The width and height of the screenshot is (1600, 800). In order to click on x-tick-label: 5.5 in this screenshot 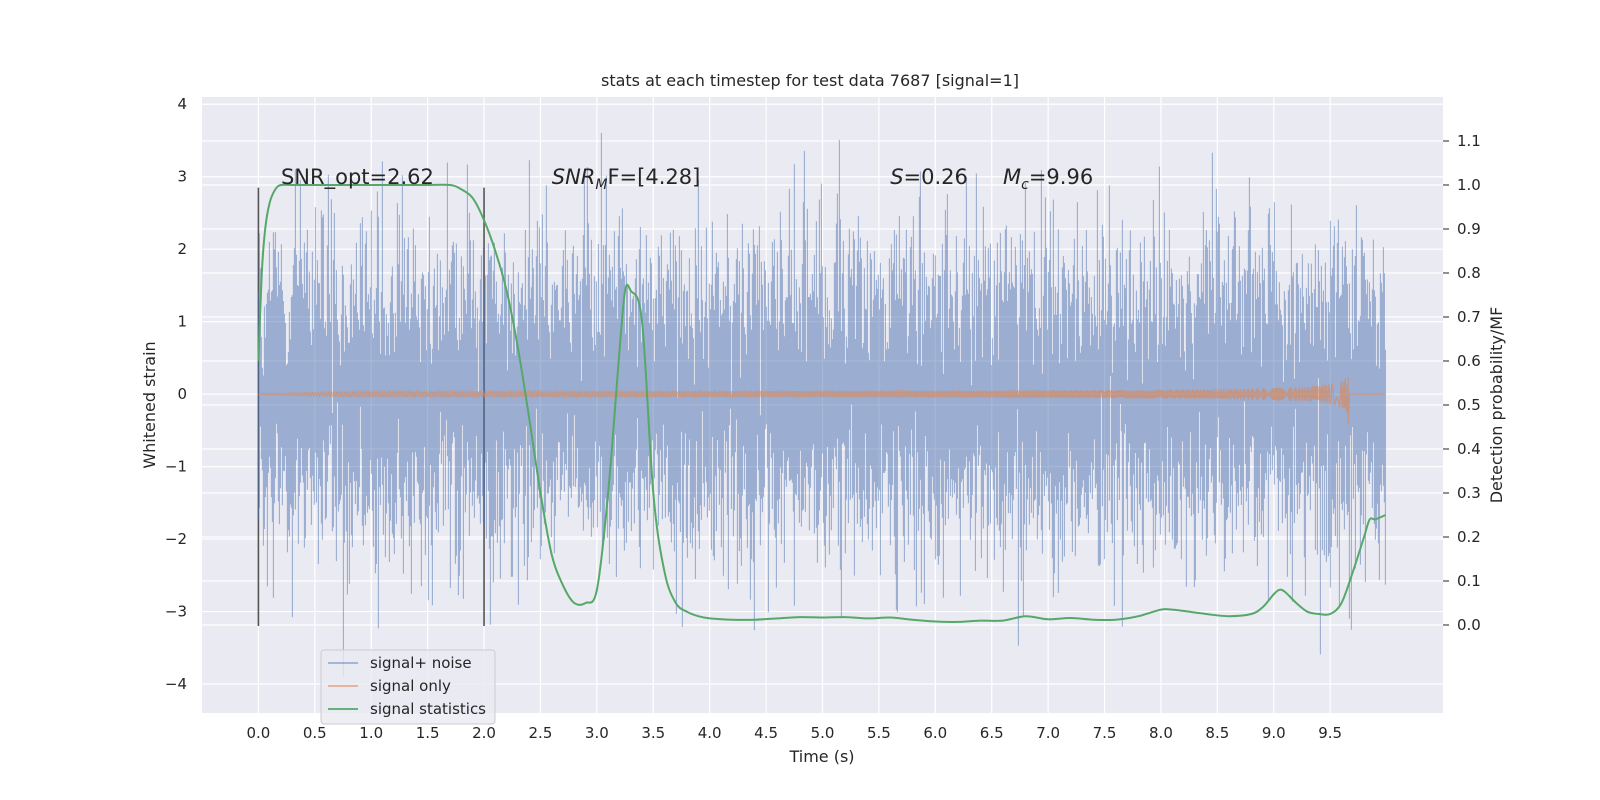, I will do `click(879, 733)`.